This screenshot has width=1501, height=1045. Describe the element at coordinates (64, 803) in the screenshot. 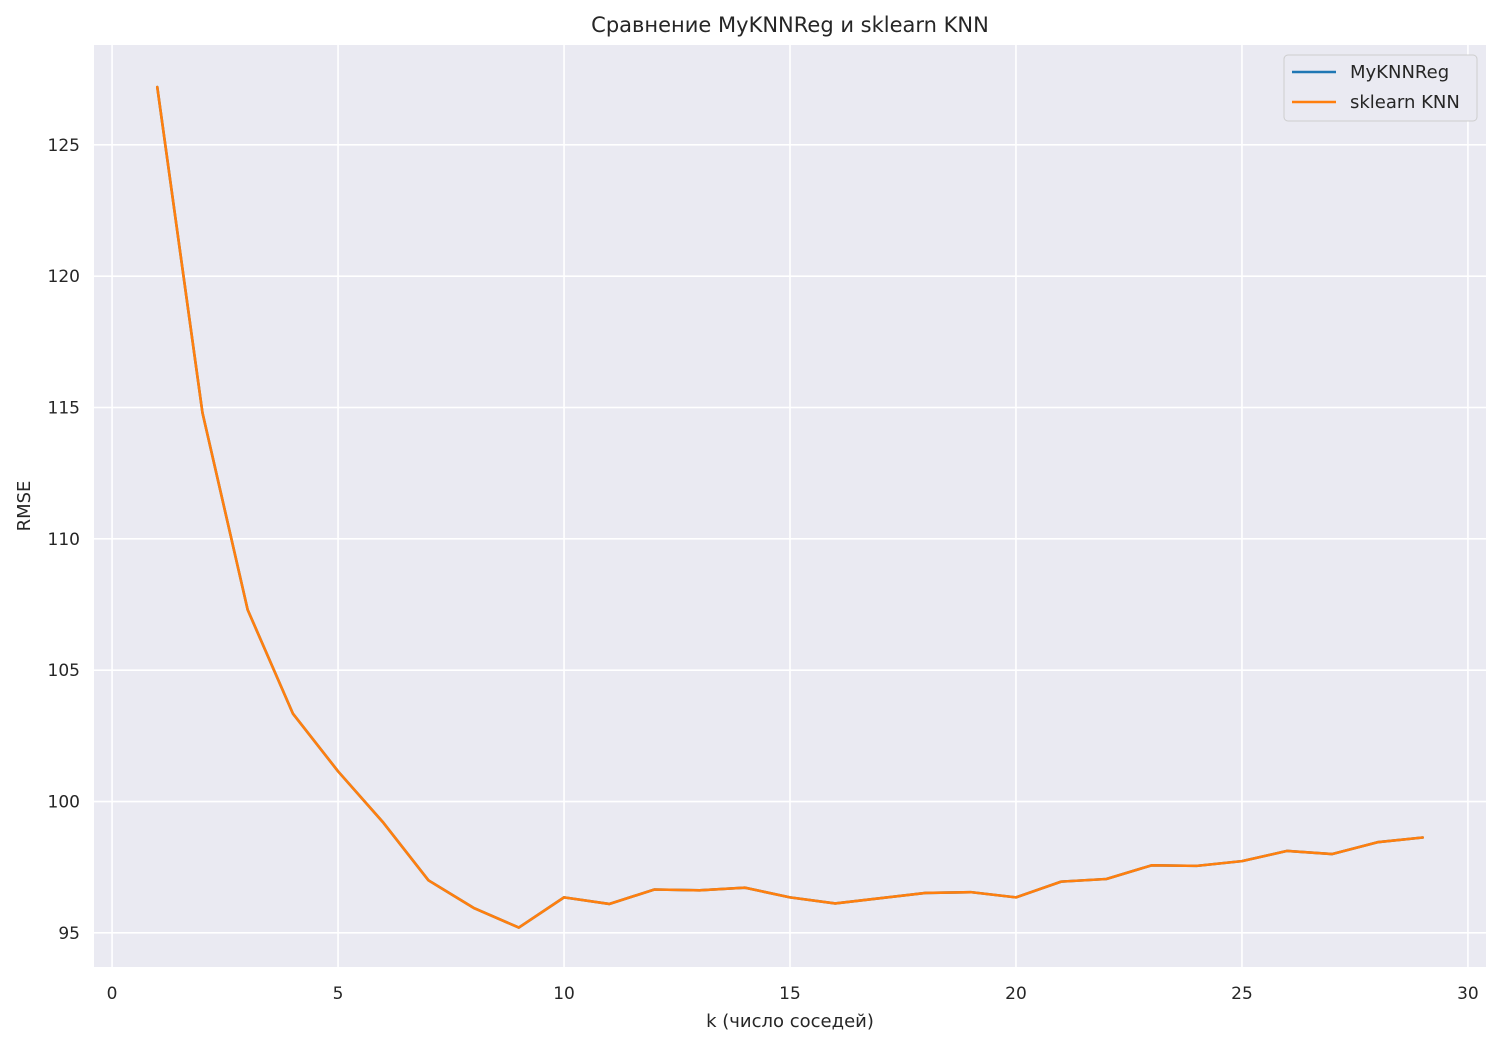

I see `y-tick-label: 100` at that location.